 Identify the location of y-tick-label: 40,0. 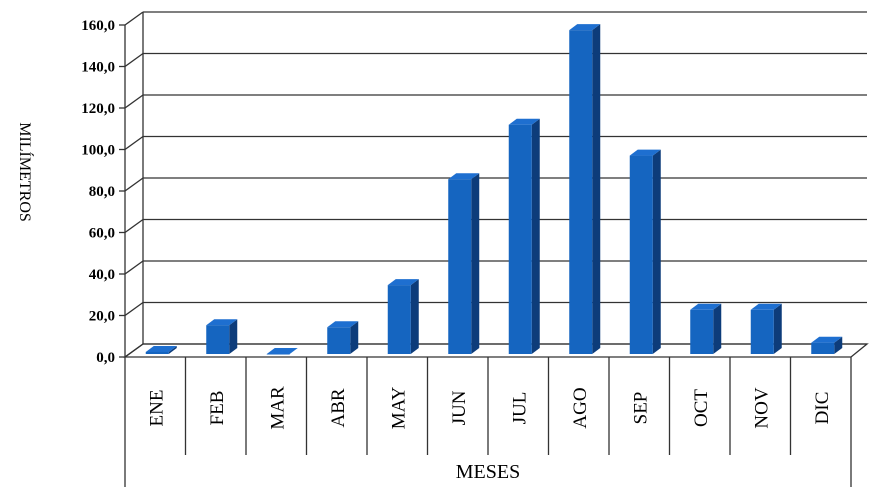
(102, 275).